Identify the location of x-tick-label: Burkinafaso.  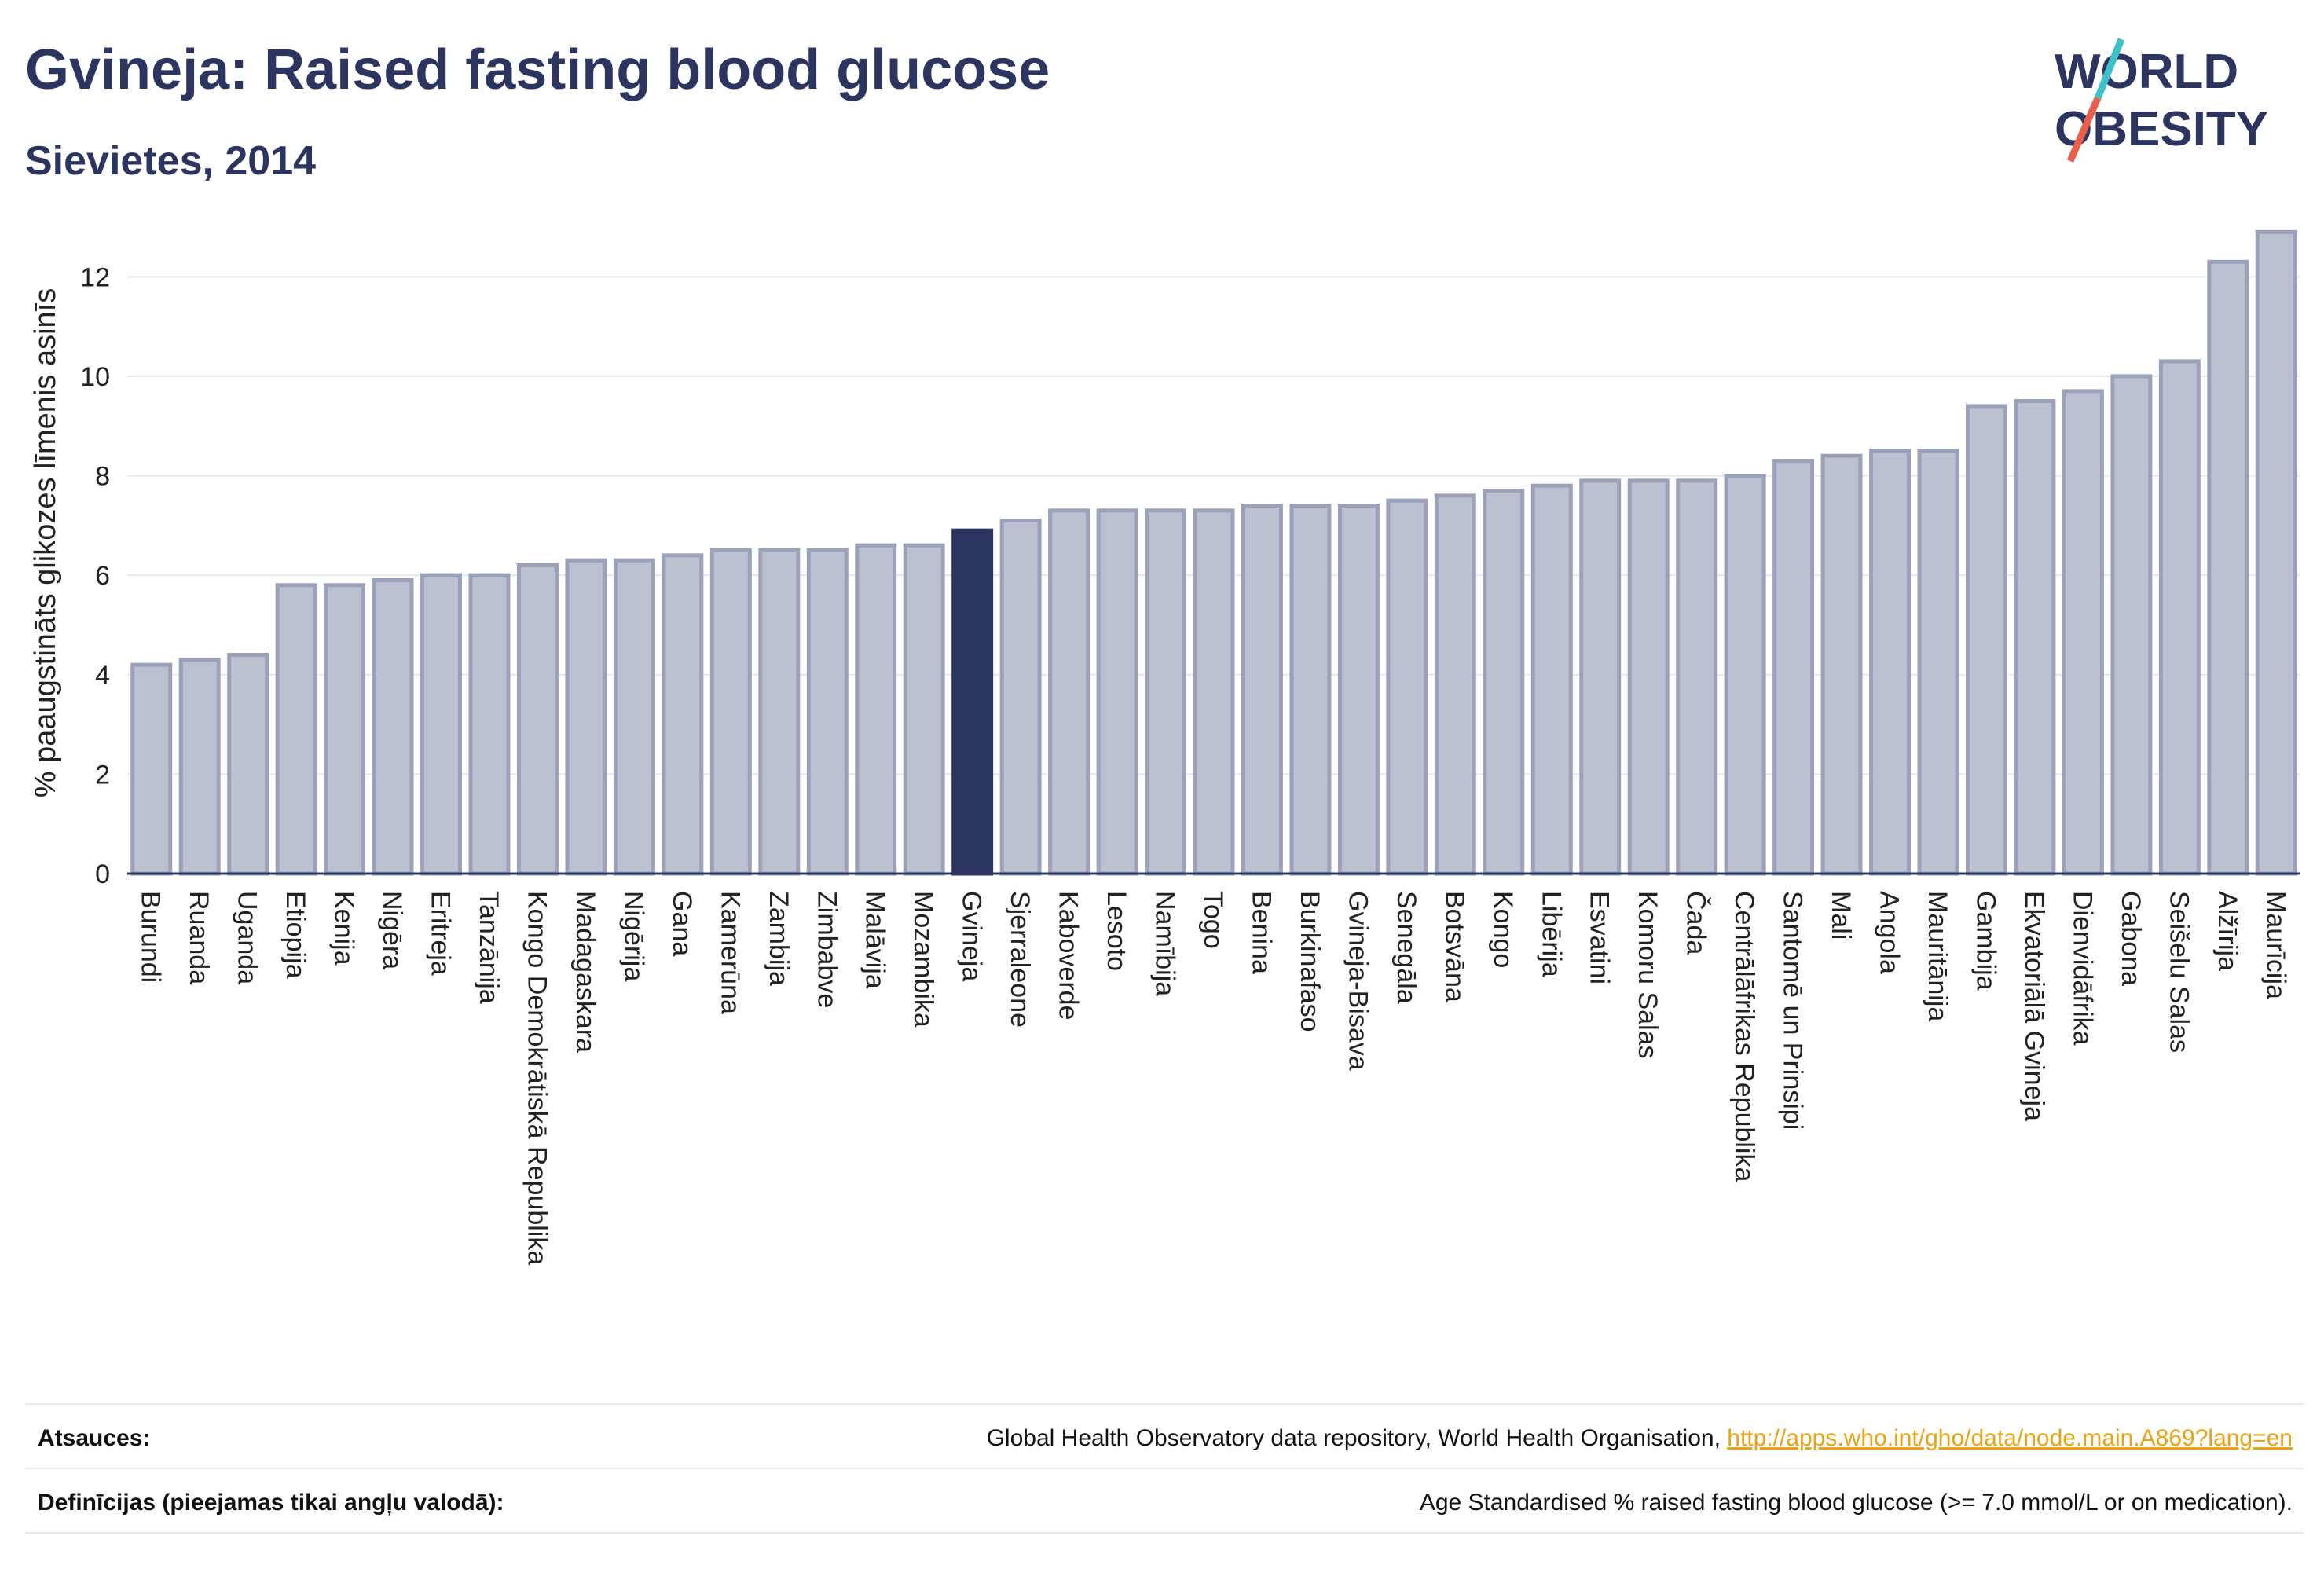
(1310, 961).